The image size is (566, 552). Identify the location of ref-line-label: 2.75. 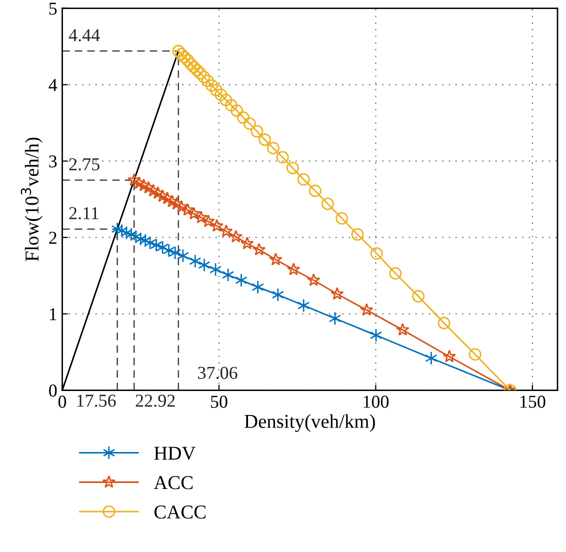
(84, 164).